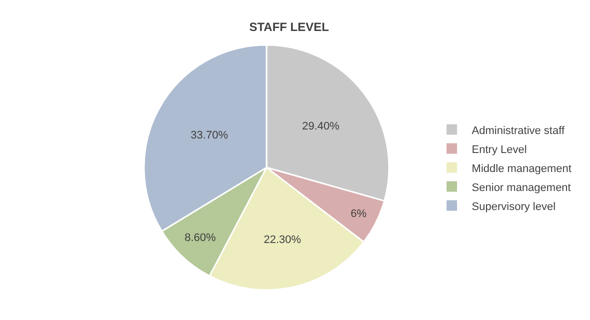  Describe the element at coordinates (289, 27) in the screenshot. I see `chart-title: STAFF LEVEL` at that location.